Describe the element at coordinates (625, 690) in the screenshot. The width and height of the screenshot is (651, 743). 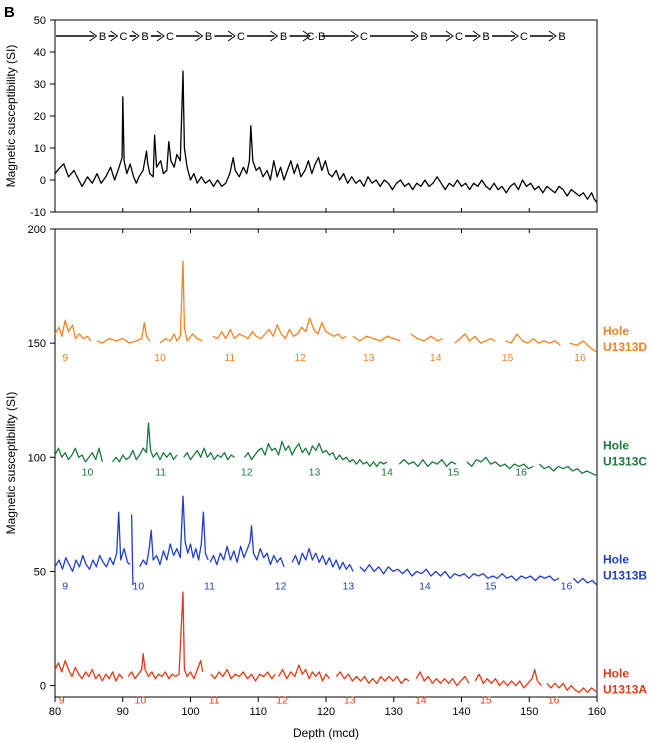
I see `hole-legend-label: U1313A` at that location.